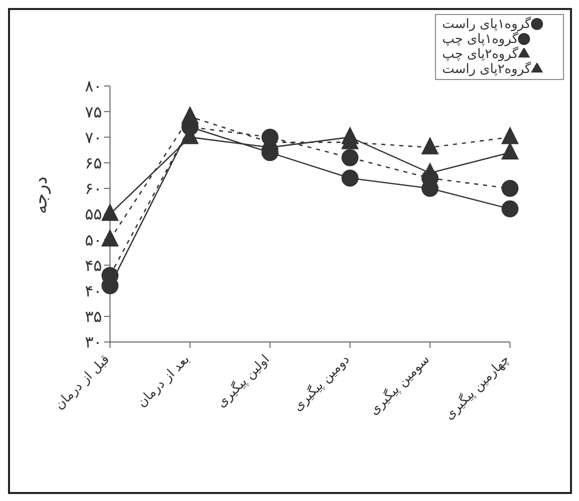 Image resolution: width=579 pixels, height=501 pixels. What do you see at coordinates (82, 382) in the screenshot?
I see `x-tick-label: قبل از درمان` at bounding box center [82, 382].